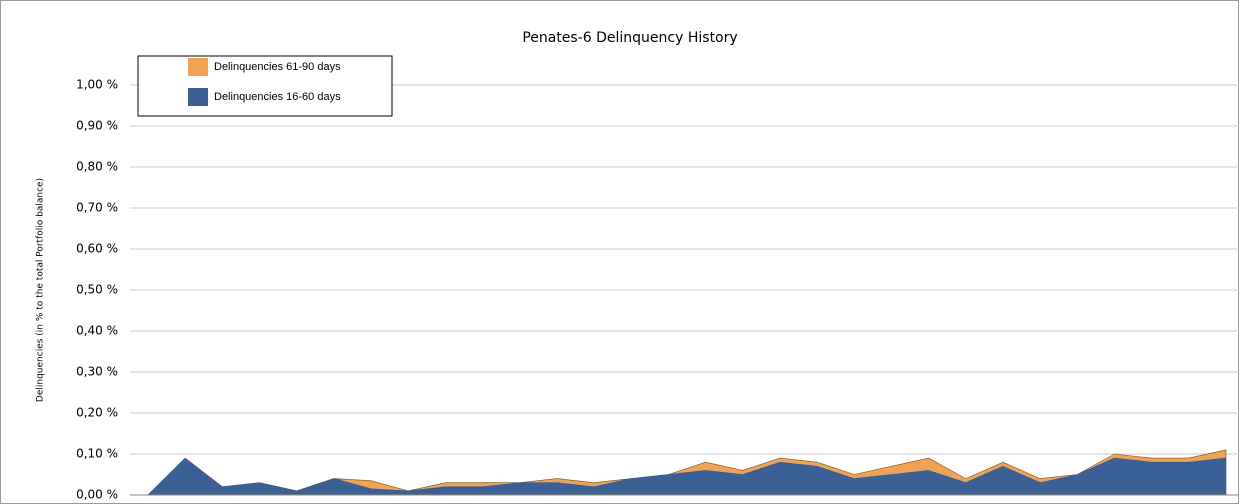  I want to click on y-tick-label: 0,20 %, so click(97, 413).